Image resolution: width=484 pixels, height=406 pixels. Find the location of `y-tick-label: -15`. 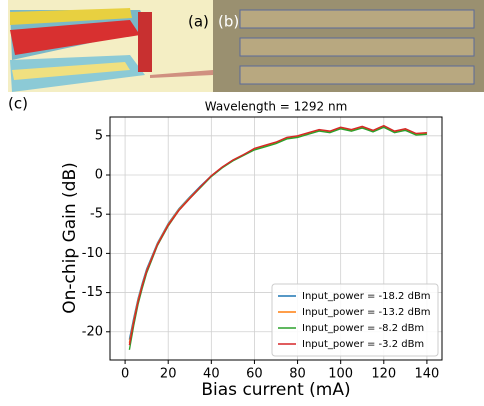

y-tick-label: -15 is located at coordinates (92, 292).